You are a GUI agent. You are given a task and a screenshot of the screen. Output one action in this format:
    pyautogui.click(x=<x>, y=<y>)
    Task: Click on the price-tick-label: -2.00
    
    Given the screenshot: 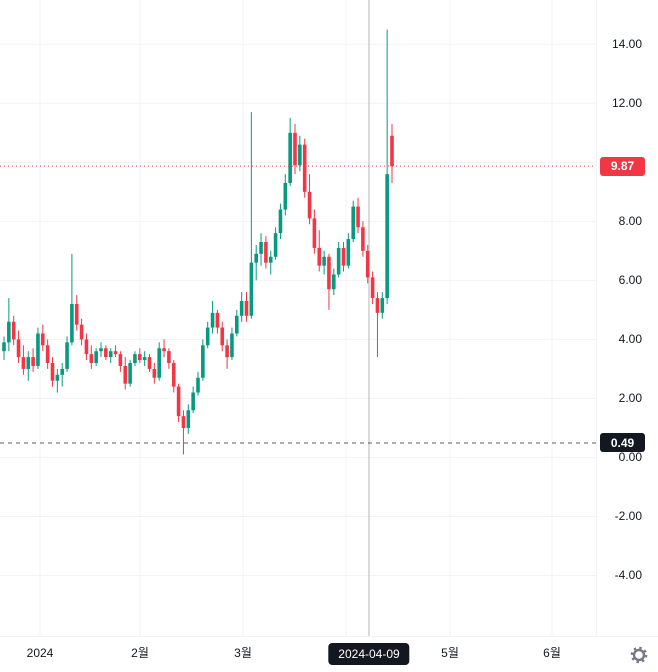 What is the action you would take?
    pyautogui.click(x=628, y=516)
    